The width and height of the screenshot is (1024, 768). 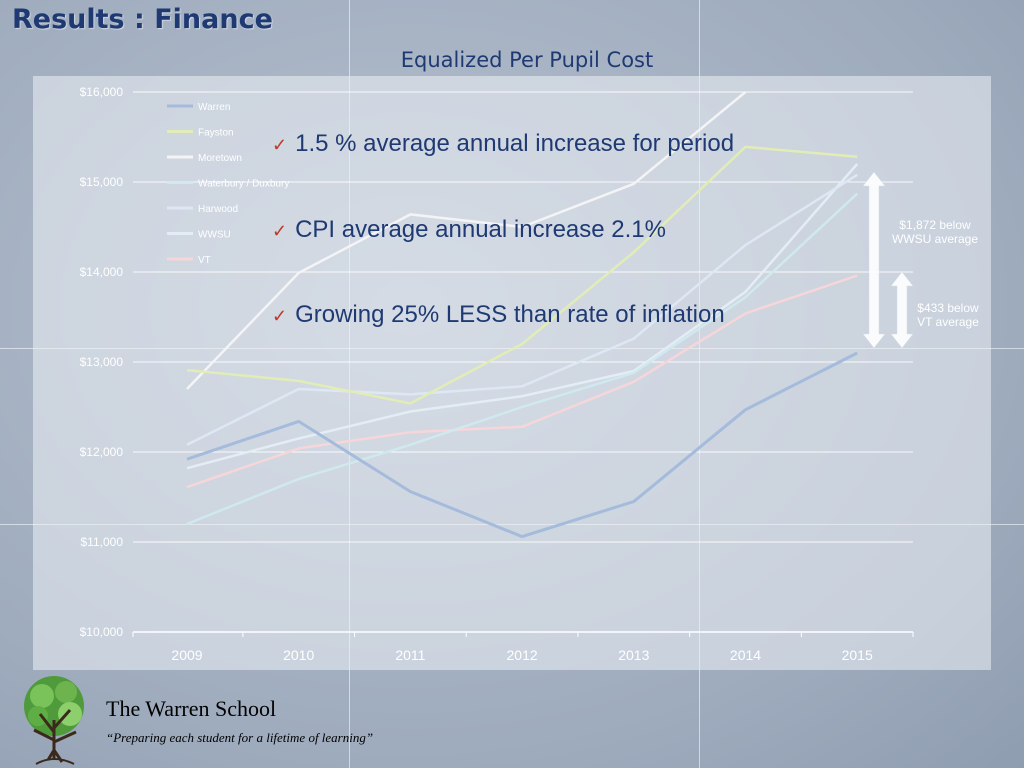 I want to click on y-tick-label: $10,000, so click(x=102, y=632).